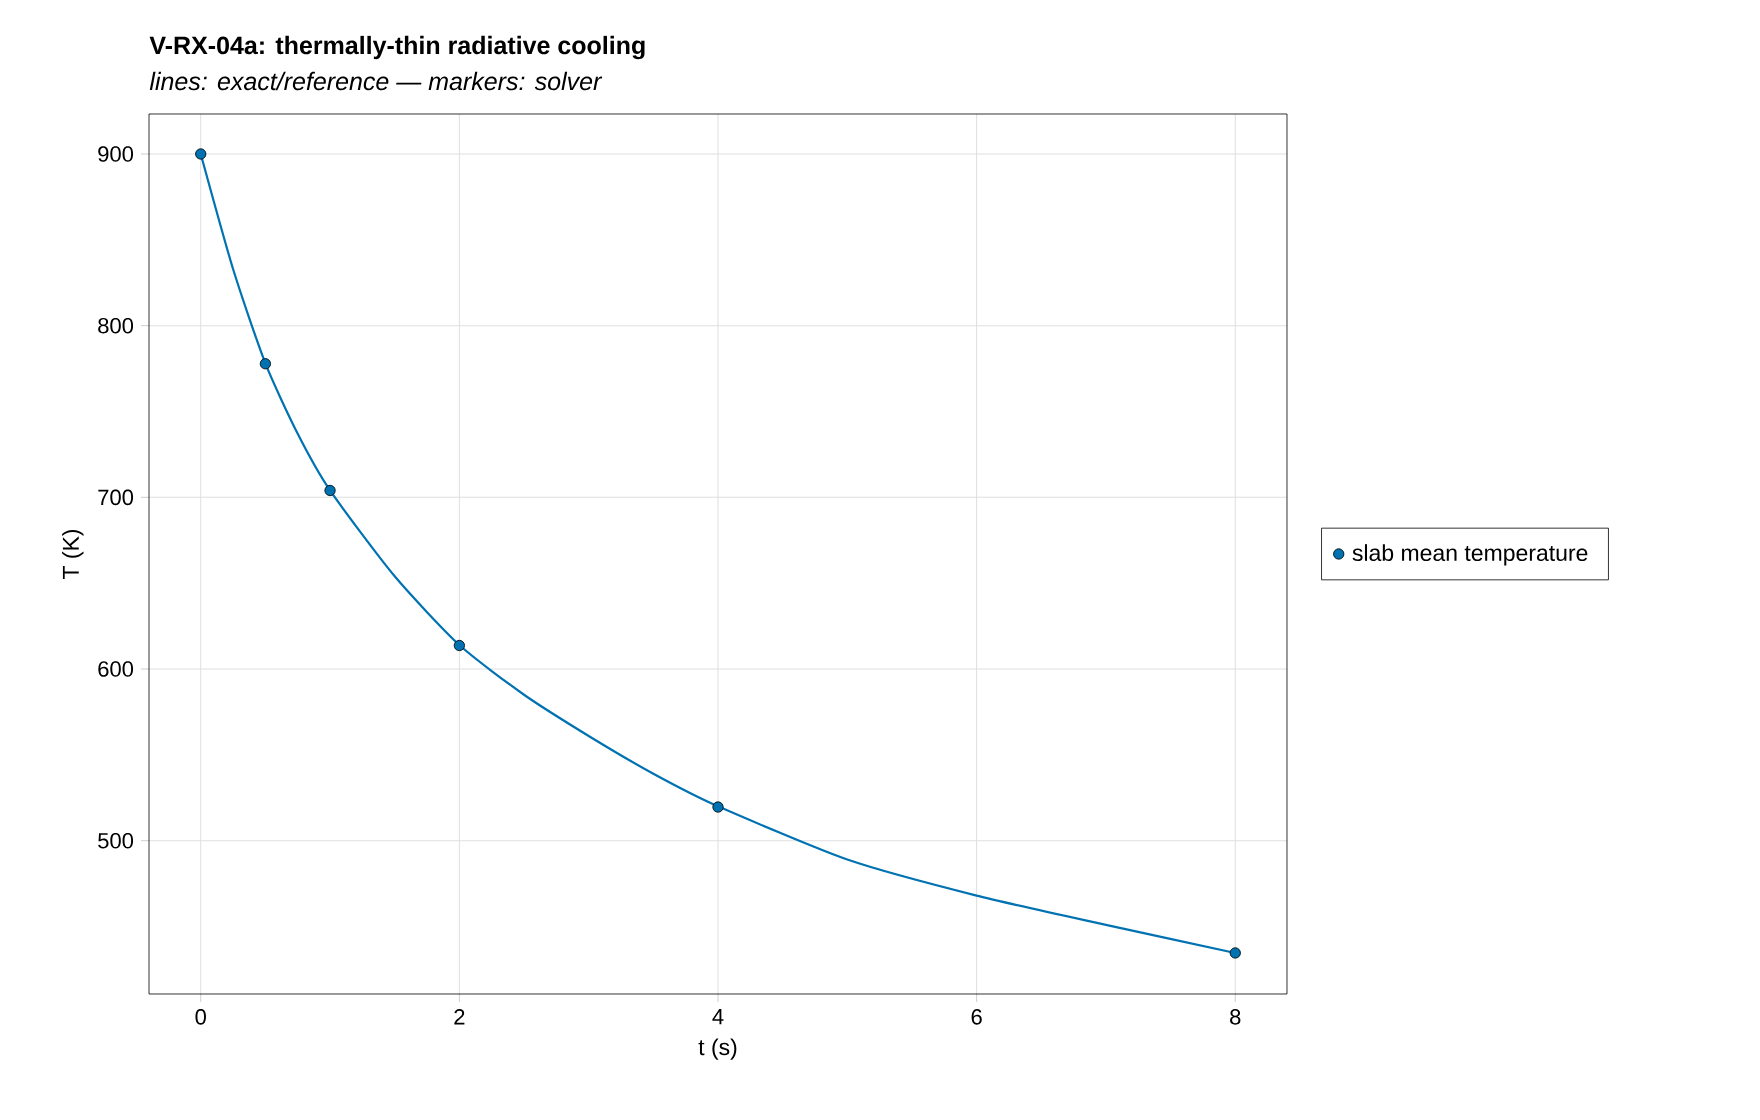  What do you see at coordinates (1235, 1017) in the screenshot?
I see `x-tick-label: 8` at bounding box center [1235, 1017].